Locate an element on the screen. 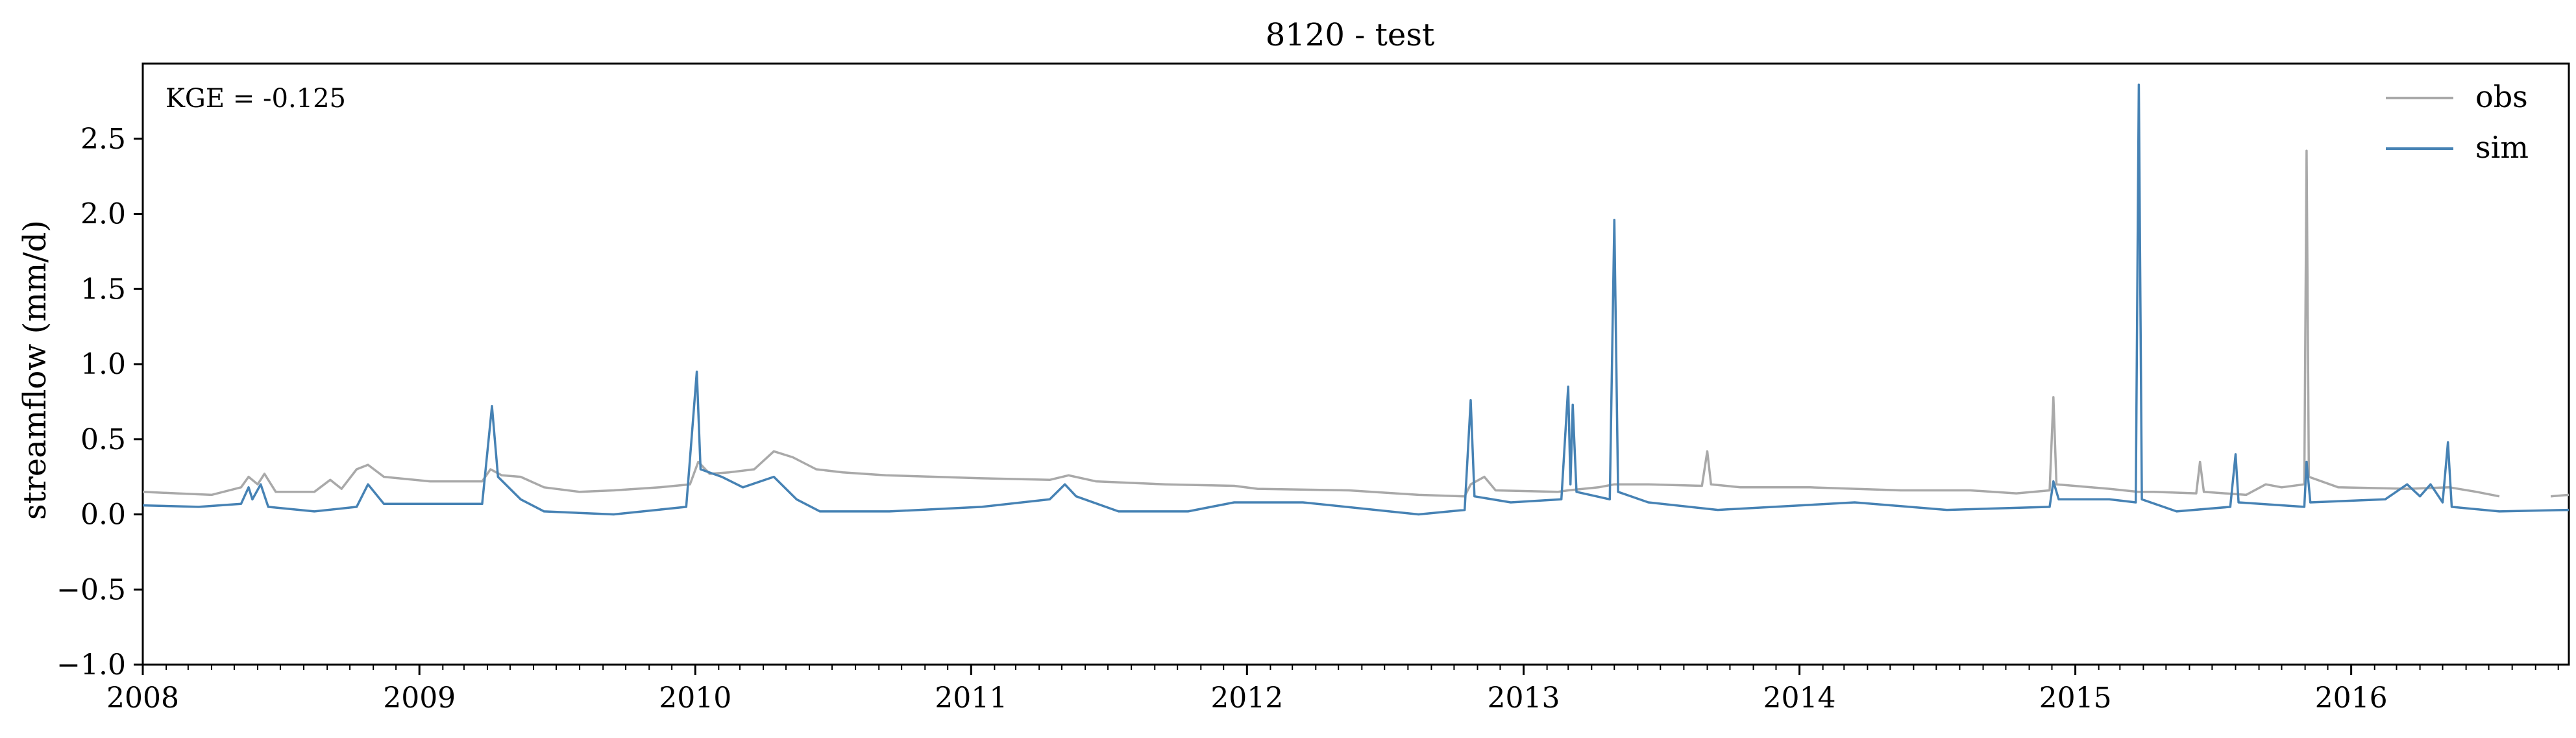 The height and width of the screenshot is (738, 2576). legend: obs sim is located at coordinates (2457, 122).